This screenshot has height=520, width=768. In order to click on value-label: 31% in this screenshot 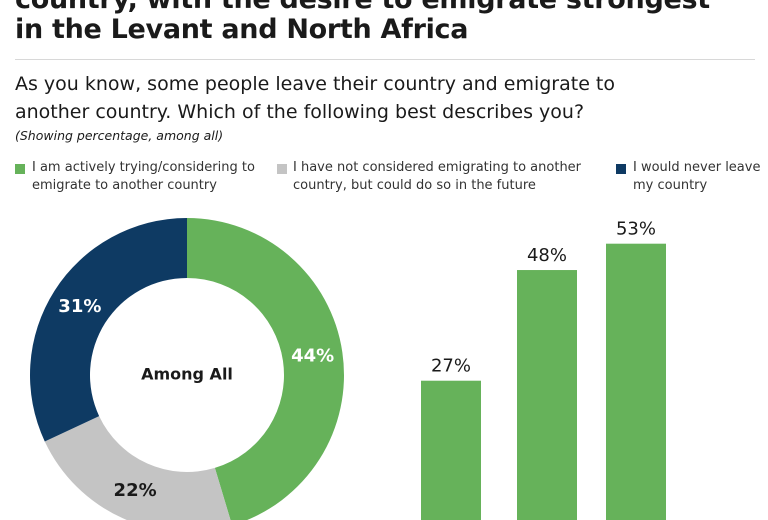, I will do `click(79, 306)`.